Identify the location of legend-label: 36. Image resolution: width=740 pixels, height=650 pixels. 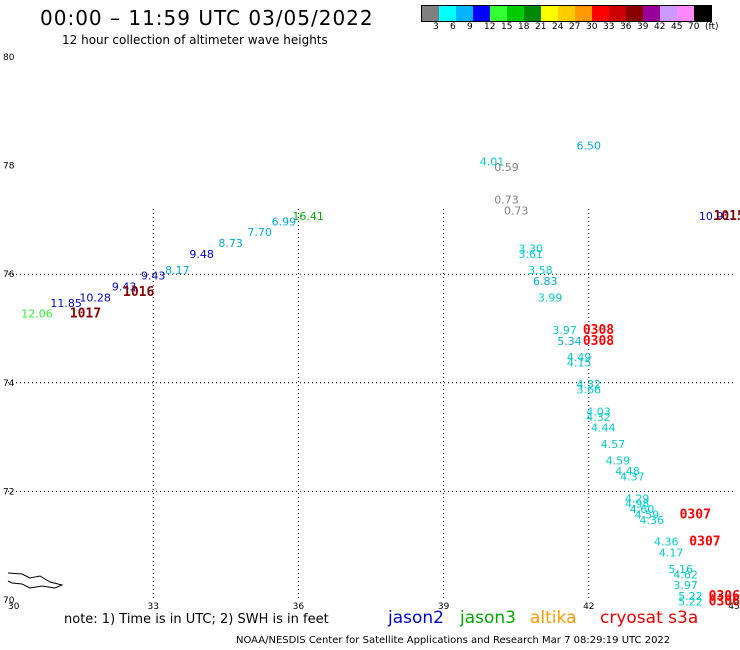
(626, 27).